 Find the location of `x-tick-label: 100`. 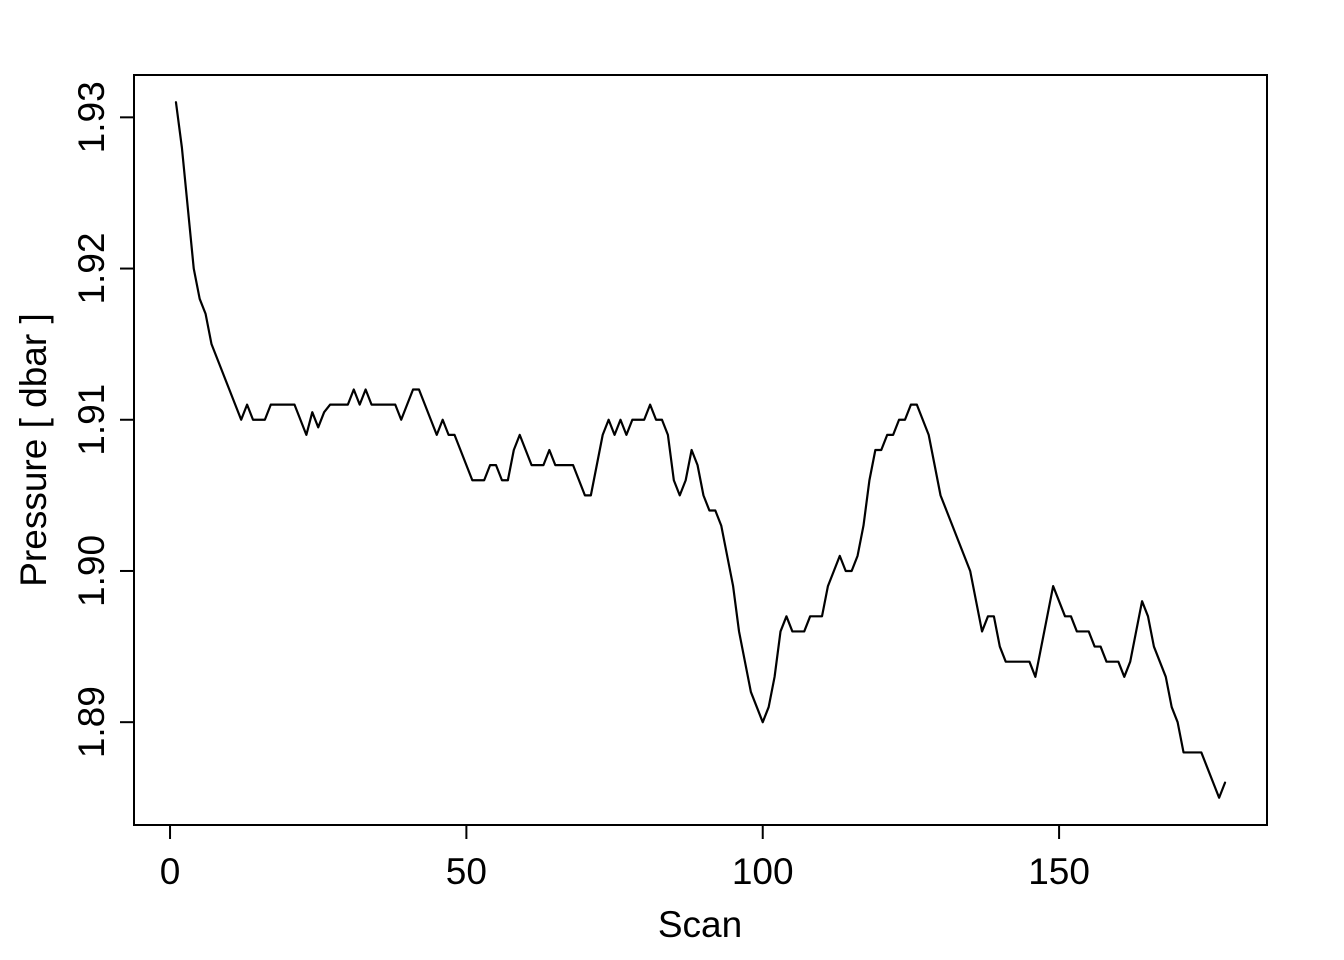

x-tick-label: 100 is located at coordinates (763, 871).